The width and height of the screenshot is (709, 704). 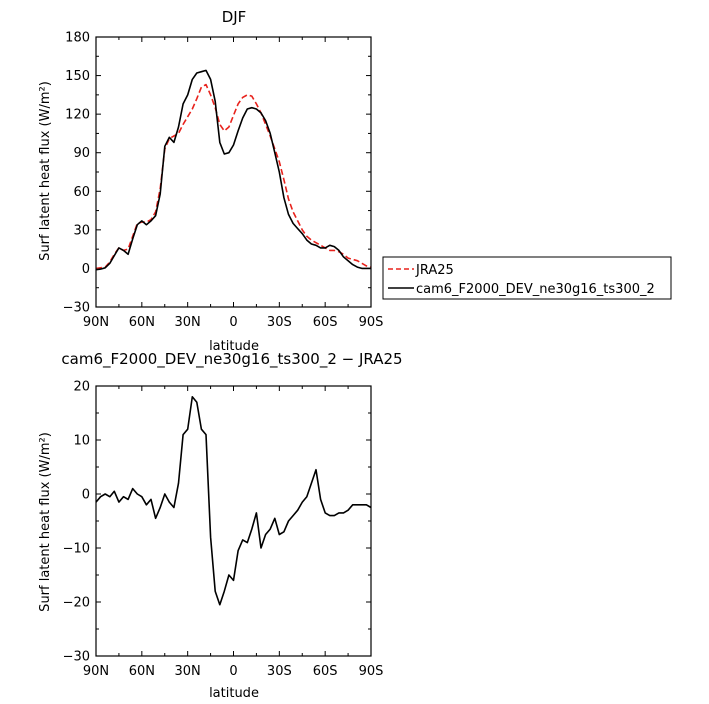 What do you see at coordinates (76, 308) in the screenshot?
I see `top-y-tick-label: −30` at bounding box center [76, 308].